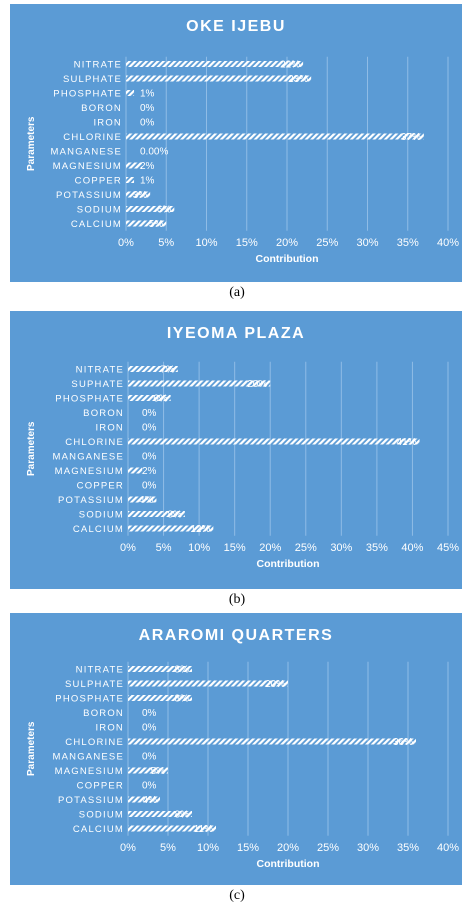 This screenshot has height=908, width=474. I want to click on chart-title: ARAROMI QUARTERS, so click(236, 635).